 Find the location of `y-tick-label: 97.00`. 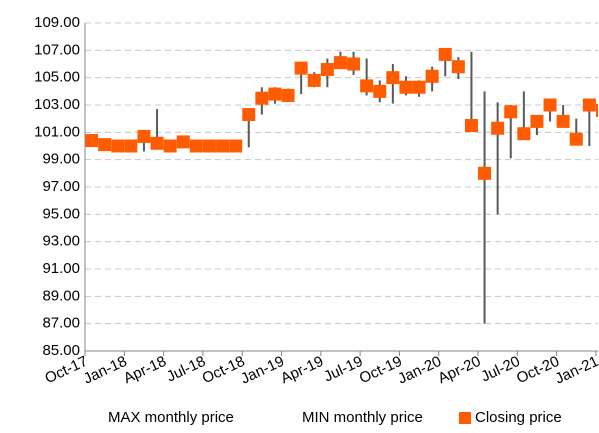

y-tick-label: 97.00 is located at coordinates (61, 186).